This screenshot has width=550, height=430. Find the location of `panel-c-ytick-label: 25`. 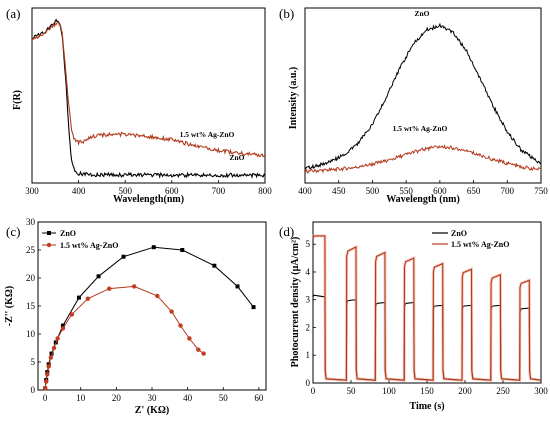

panel-c-ytick-label: 25 is located at coordinates (31, 250).